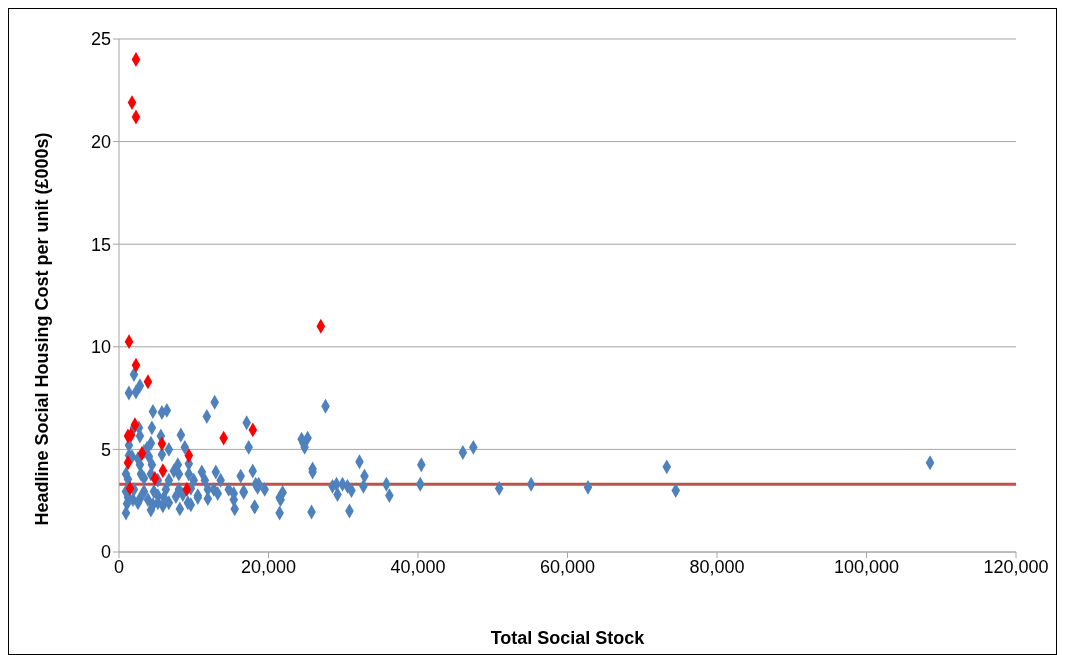 This screenshot has width=1065, height=655. What do you see at coordinates (100, 244) in the screenshot?
I see `y-tick-label: 15` at bounding box center [100, 244].